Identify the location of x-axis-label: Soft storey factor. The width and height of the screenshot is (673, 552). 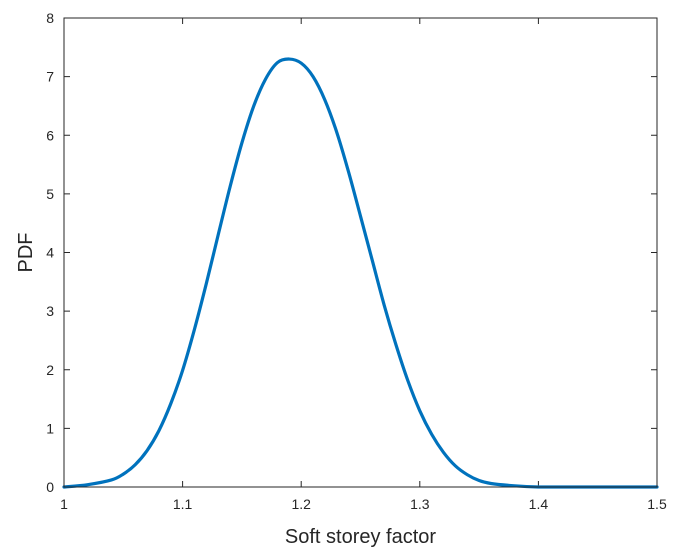
(361, 537).